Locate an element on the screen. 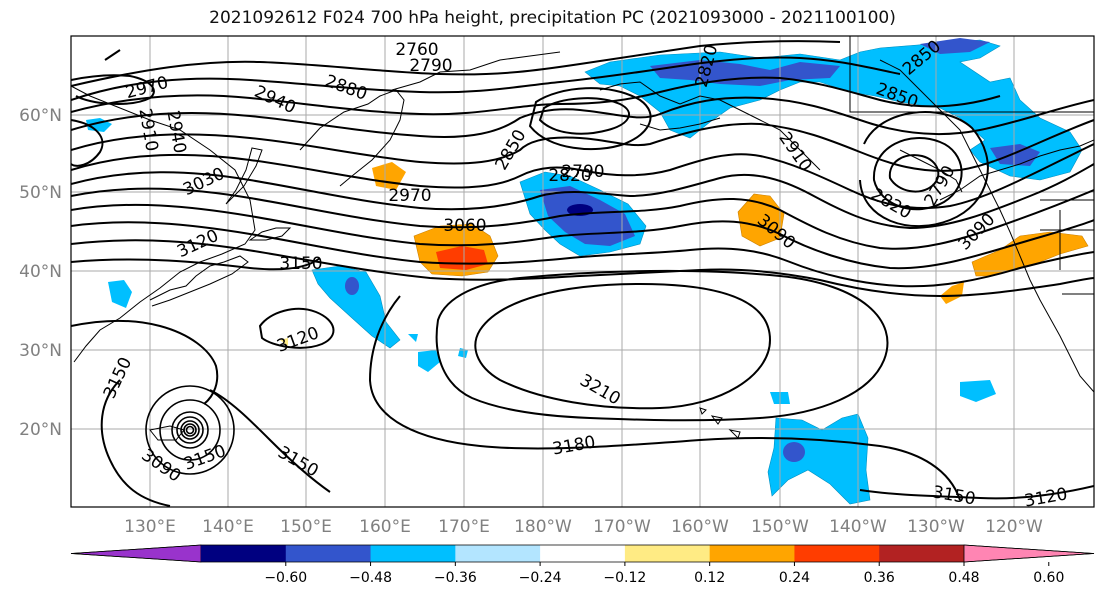  colorbar-low-extend is located at coordinates (136, 553).